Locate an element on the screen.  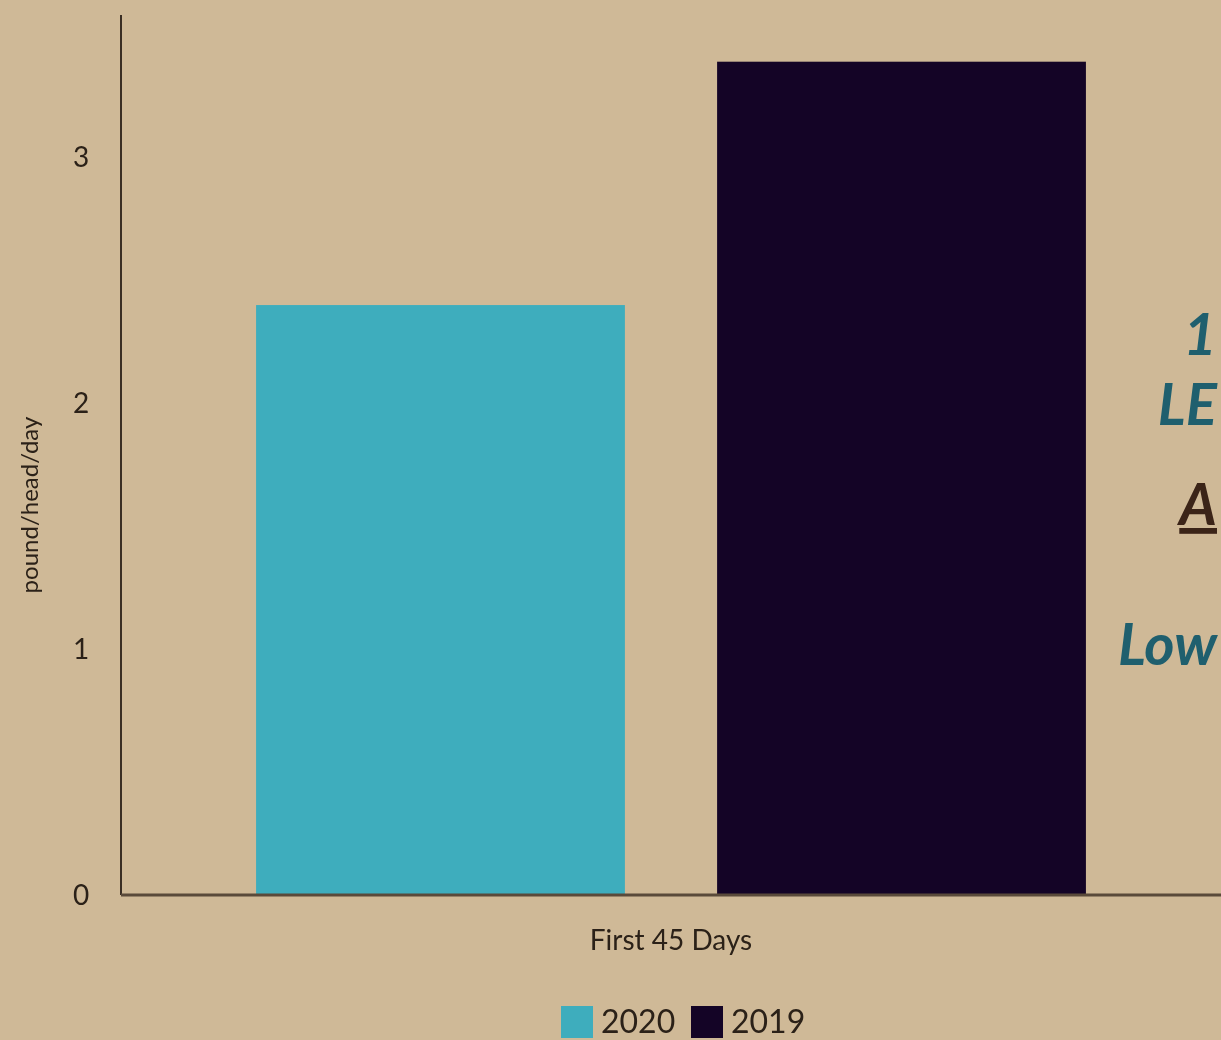
y-tick-label: 1 is located at coordinates (81, 647).